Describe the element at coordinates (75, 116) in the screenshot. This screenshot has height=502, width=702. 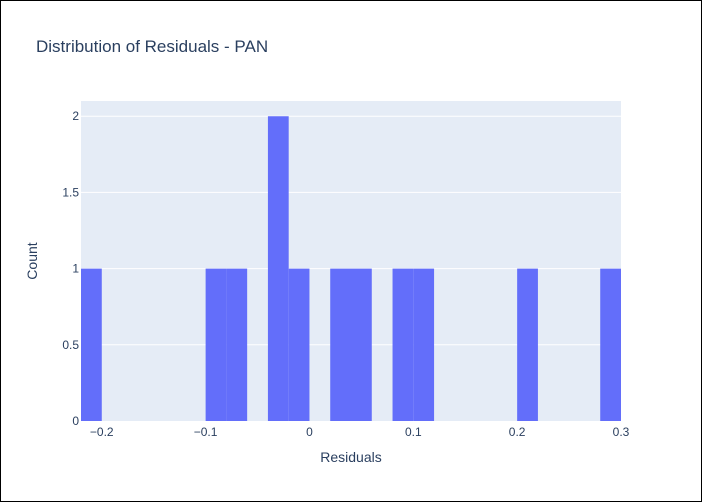
I see `y-tick-label: 2` at that location.